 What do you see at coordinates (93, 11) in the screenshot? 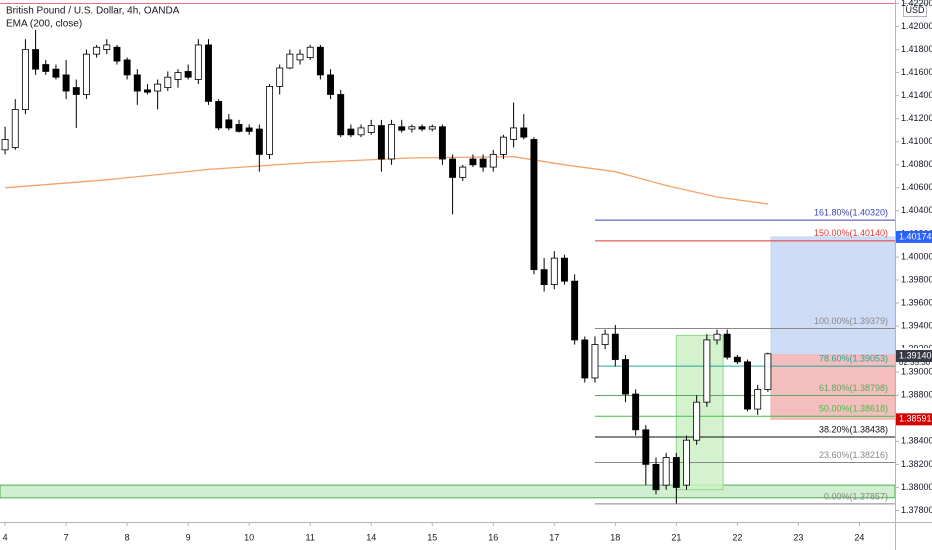
I see `chart-title: British Pound / U.S. Dollar, 4h, OANDA` at bounding box center [93, 11].